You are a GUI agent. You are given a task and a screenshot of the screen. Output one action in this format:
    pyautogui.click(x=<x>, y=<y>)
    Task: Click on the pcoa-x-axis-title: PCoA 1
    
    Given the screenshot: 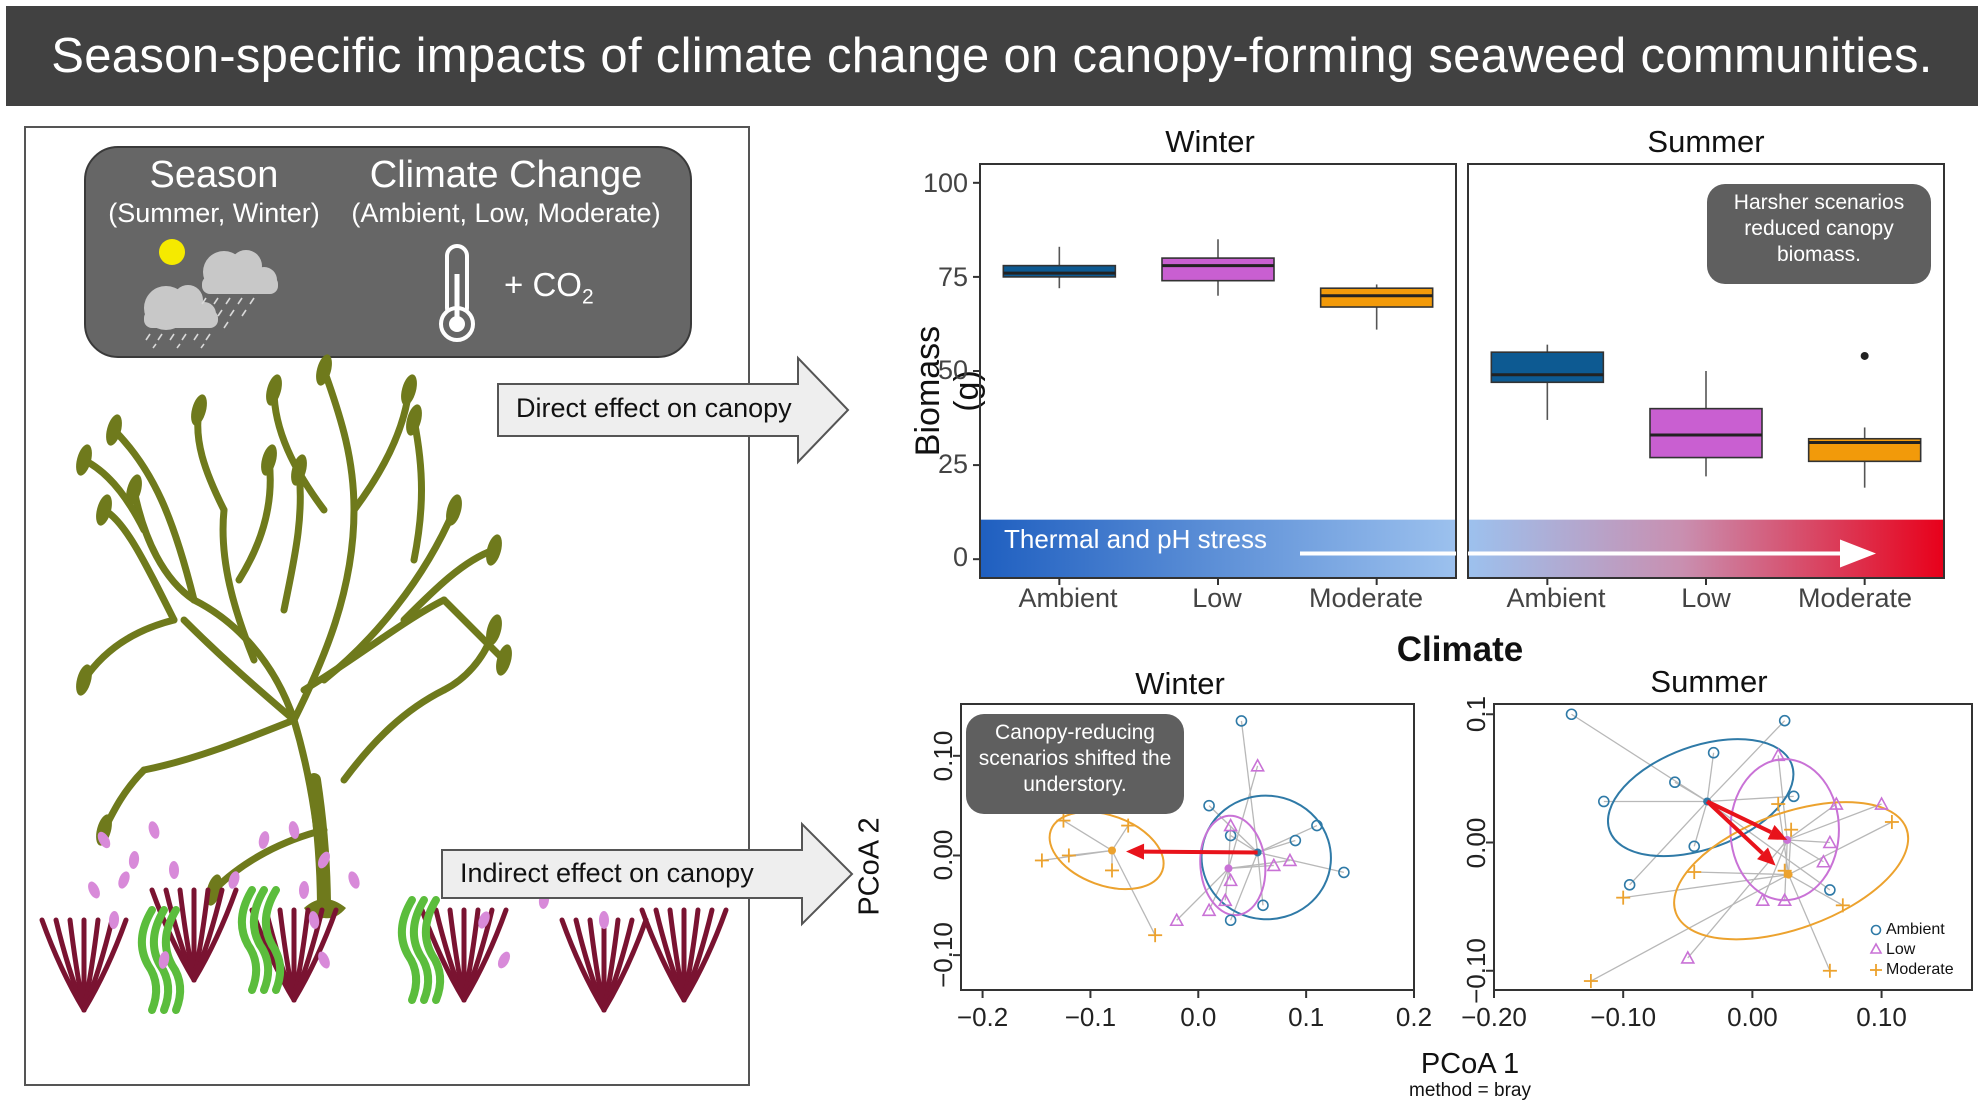 What is the action you would take?
    pyautogui.click(x=1470, y=1064)
    